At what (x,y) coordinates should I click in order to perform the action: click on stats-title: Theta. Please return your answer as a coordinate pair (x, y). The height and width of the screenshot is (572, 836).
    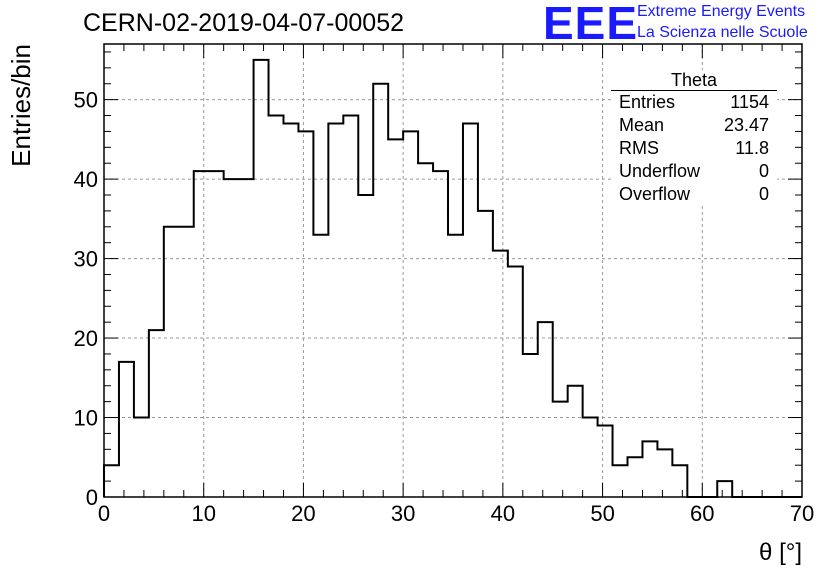
    Looking at the image, I should click on (694, 80).